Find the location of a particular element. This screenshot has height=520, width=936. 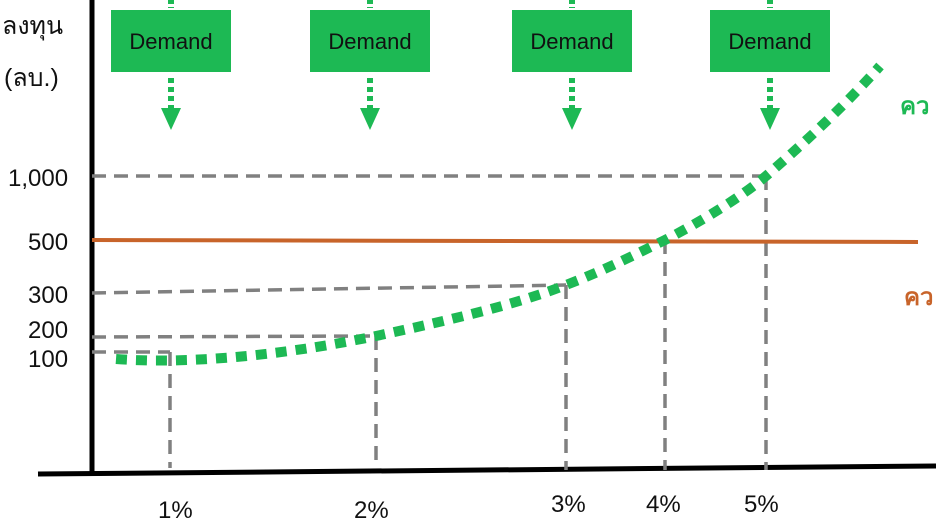

y-axis-label-line-2: (ลบ.) is located at coordinates (31, 78).